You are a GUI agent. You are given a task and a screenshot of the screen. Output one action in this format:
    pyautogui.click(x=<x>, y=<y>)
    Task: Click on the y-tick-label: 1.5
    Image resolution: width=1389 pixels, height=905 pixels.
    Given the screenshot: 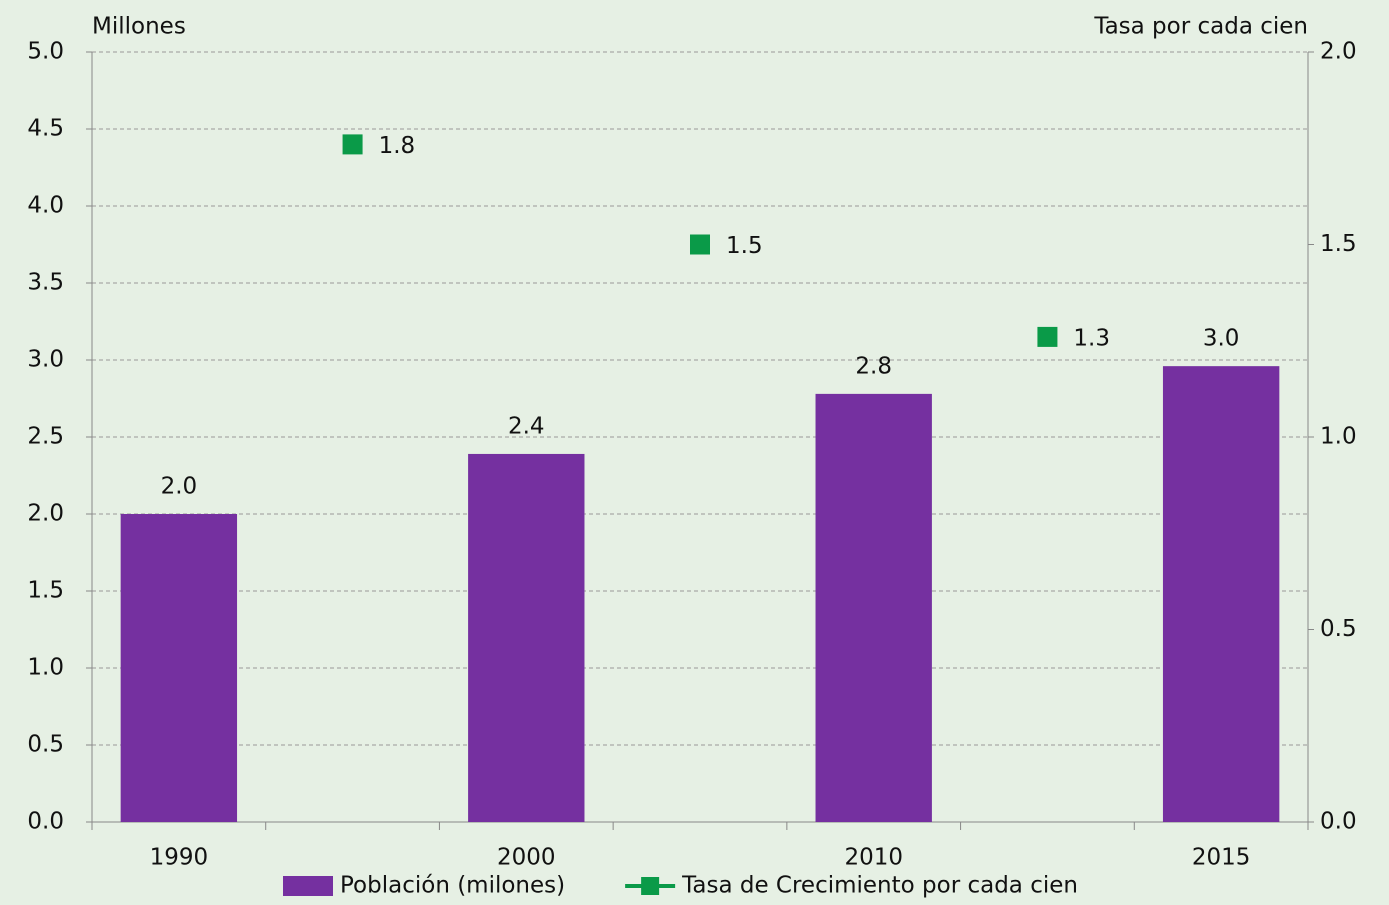 What is the action you would take?
    pyautogui.click(x=45, y=591)
    